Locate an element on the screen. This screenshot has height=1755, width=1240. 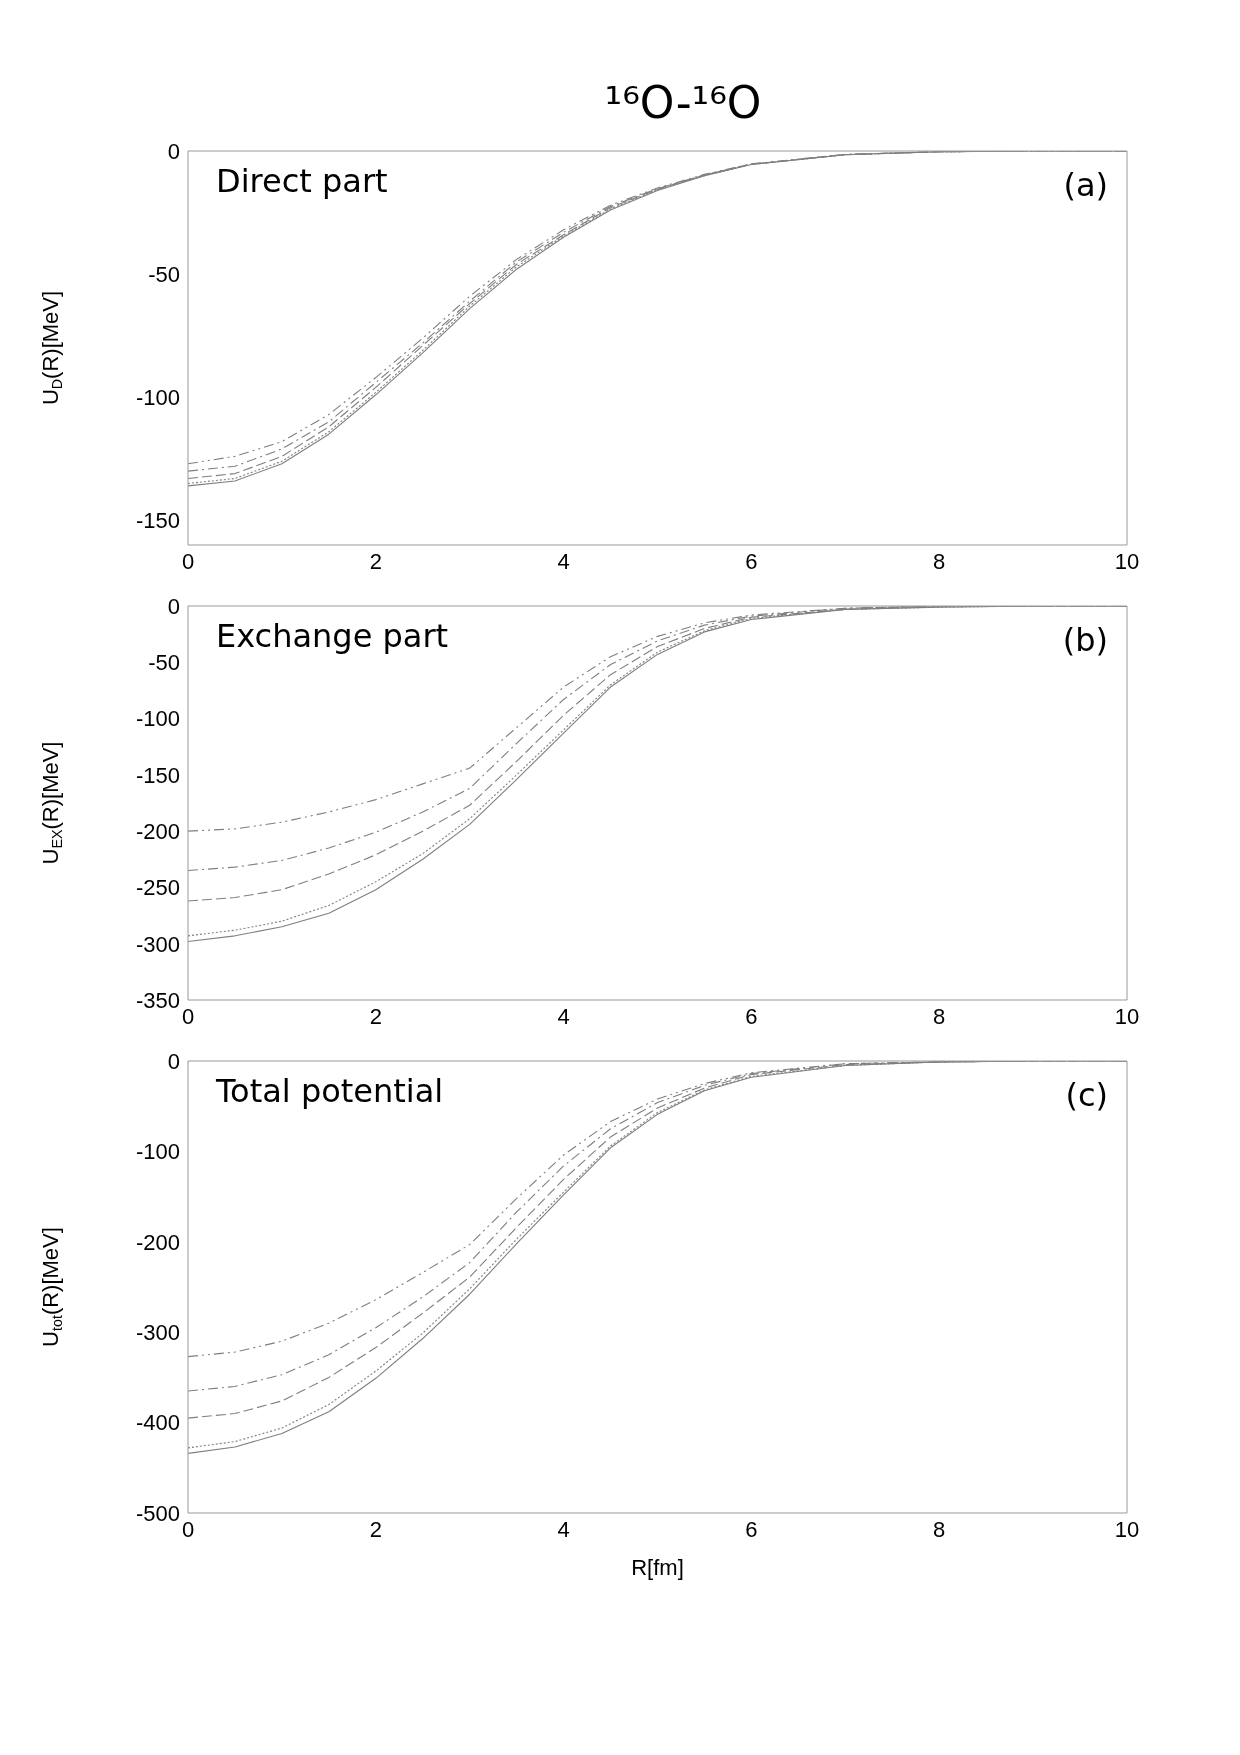
x-axis-title: R[fm] is located at coordinates (657, 1567).